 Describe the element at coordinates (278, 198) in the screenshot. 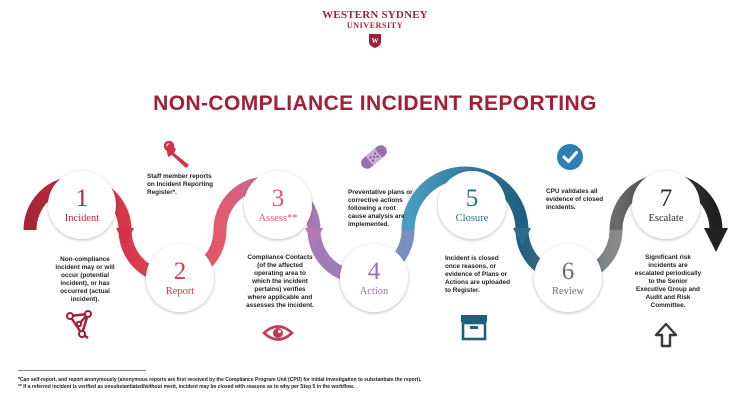

I see `step-3-number: 3` at that location.